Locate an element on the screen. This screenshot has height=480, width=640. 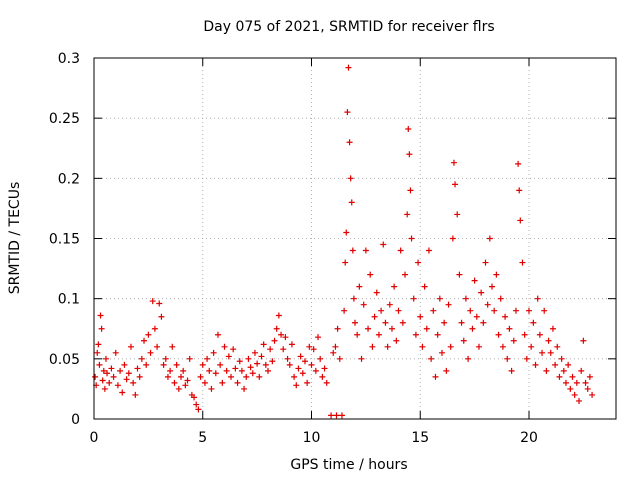
y-axis-label: SRMTID / TECUs is located at coordinates (15, 238).